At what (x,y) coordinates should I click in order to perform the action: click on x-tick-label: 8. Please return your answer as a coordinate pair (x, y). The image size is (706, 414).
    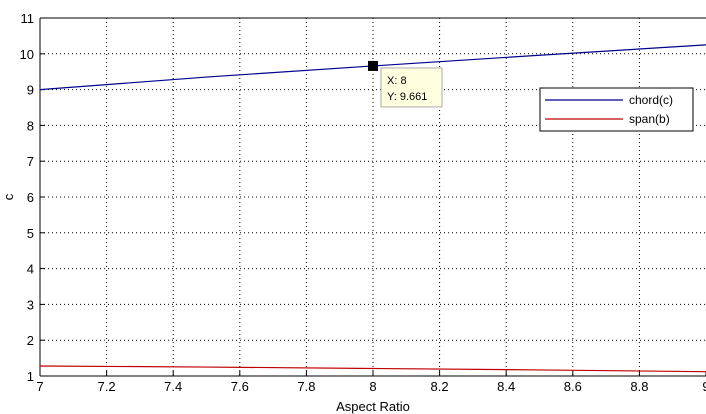
    Looking at the image, I should click on (372, 386).